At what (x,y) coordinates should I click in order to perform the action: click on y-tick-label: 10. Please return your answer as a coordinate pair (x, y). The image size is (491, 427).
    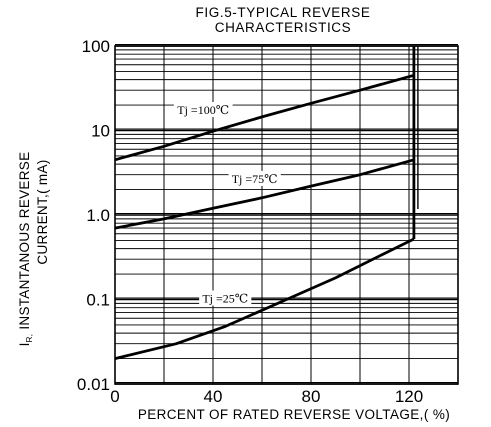
    Looking at the image, I should click on (100, 131).